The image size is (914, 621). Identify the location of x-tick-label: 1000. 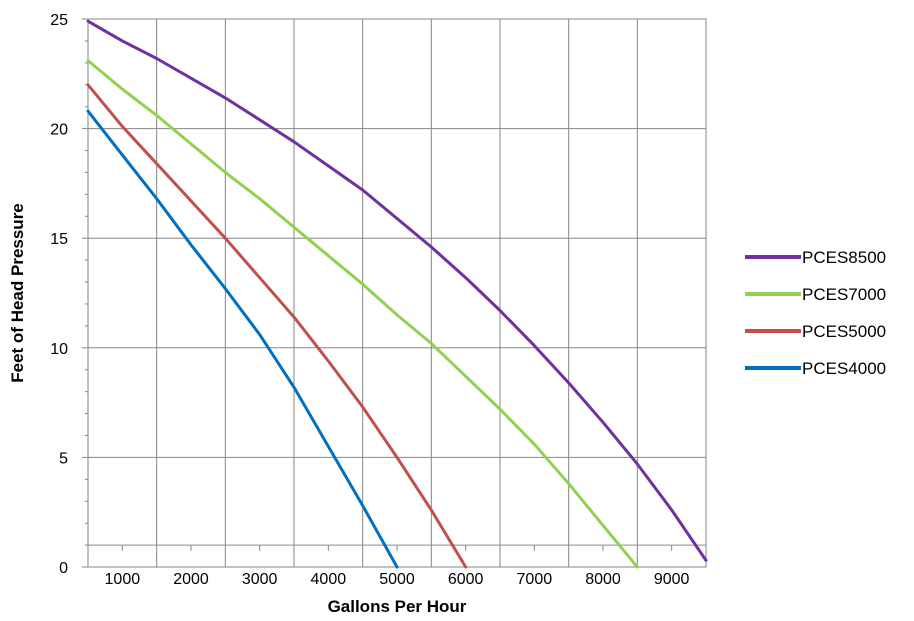
(123, 579).